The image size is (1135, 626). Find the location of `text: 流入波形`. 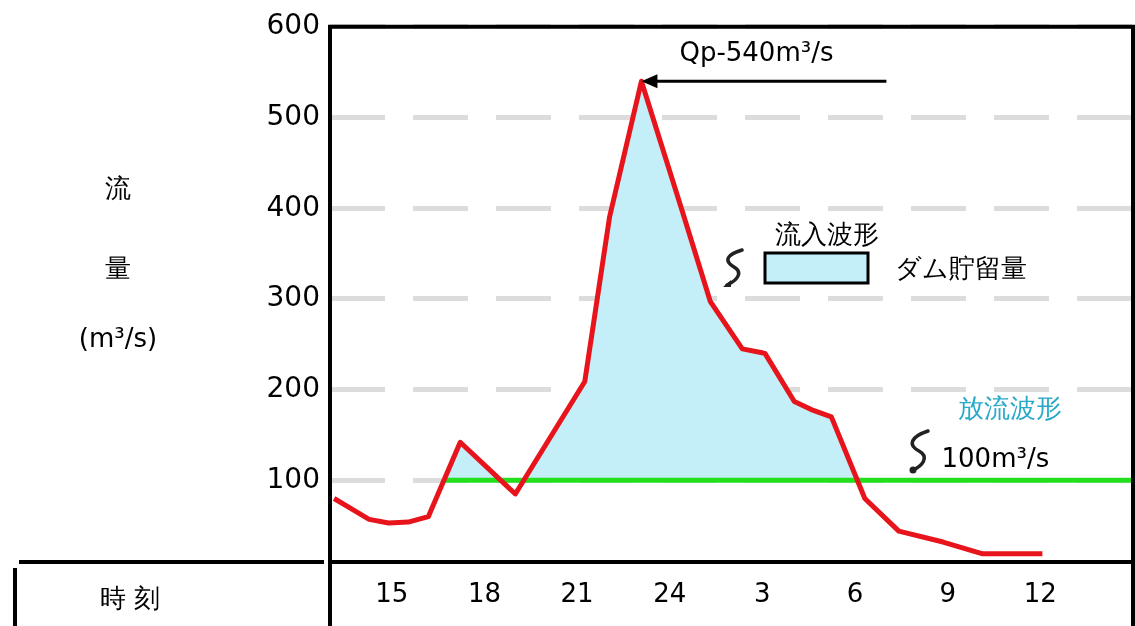

text: 流入波形 is located at coordinates (827, 233).